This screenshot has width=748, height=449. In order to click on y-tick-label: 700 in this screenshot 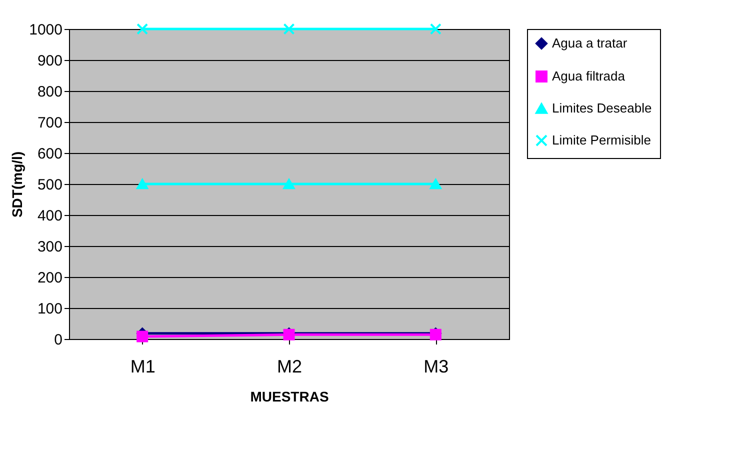, I will do `click(49, 123)`.